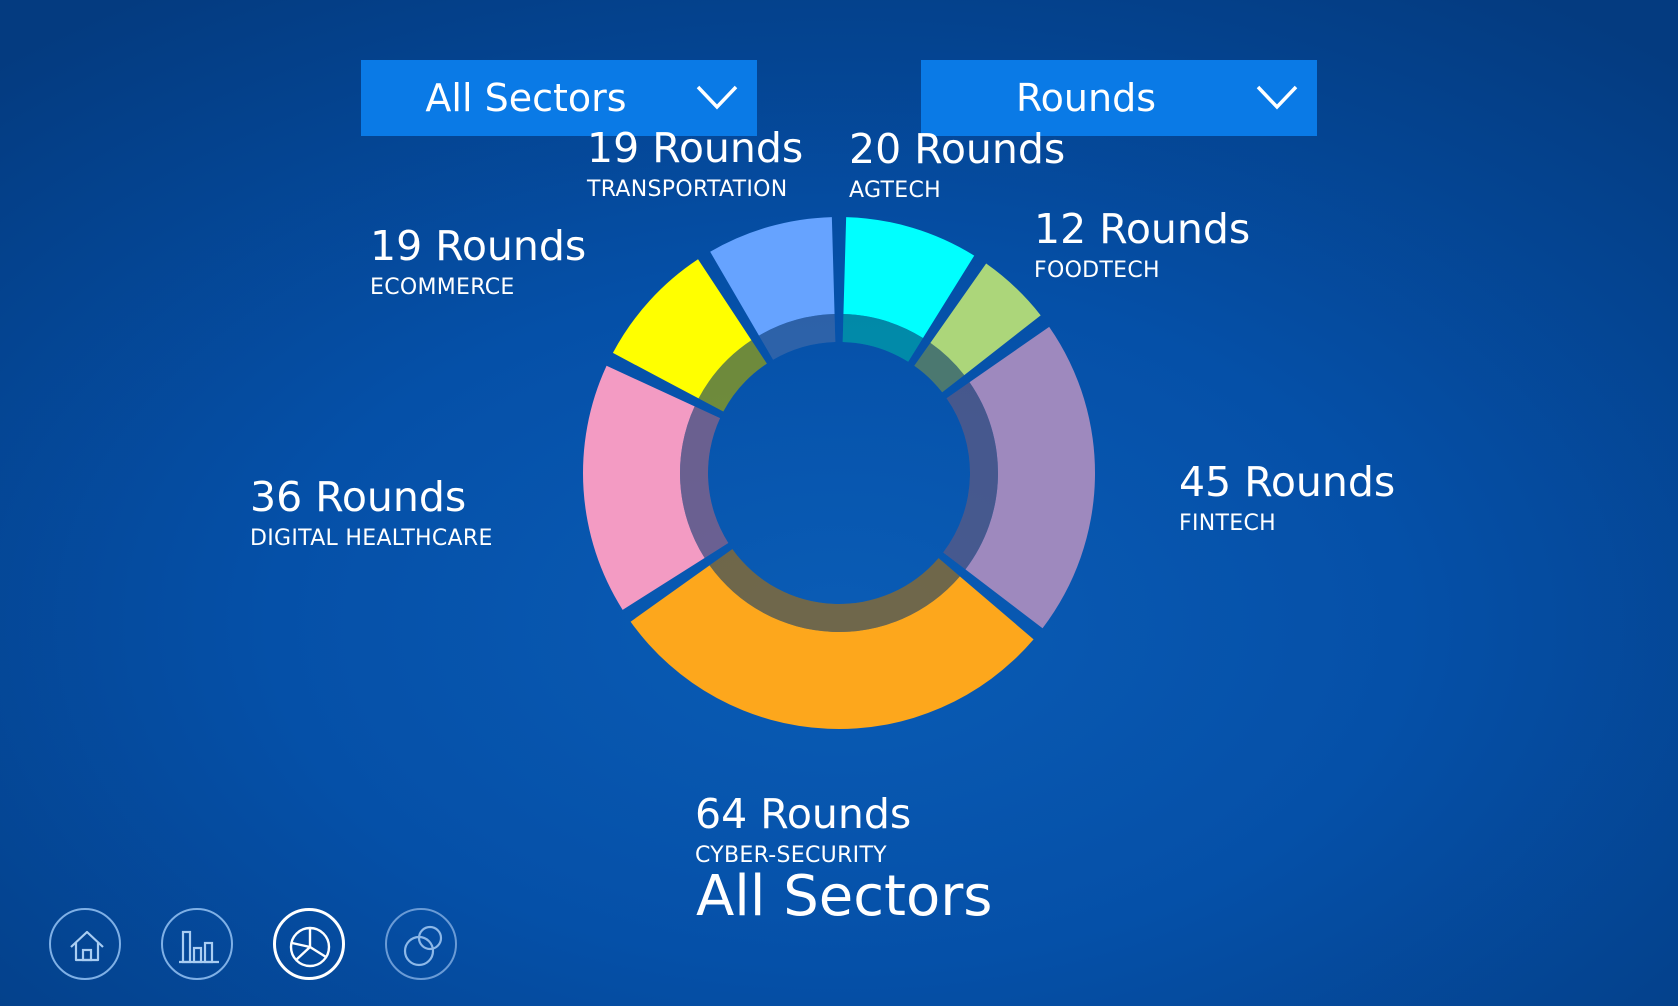 This screenshot has height=1006, width=1678. What do you see at coordinates (791, 855) in the screenshot?
I see `slice-name-cyber-security: CYBER-SECURITY` at bounding box center [791, 855].